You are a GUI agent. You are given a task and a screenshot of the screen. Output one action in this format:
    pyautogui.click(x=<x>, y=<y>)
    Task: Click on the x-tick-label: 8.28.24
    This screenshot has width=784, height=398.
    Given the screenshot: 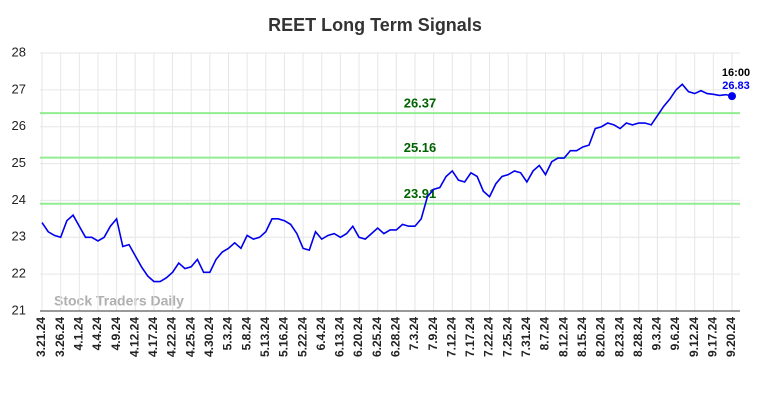 What is the action you would take?
    pyautogui.click(x=638, y=337)
    